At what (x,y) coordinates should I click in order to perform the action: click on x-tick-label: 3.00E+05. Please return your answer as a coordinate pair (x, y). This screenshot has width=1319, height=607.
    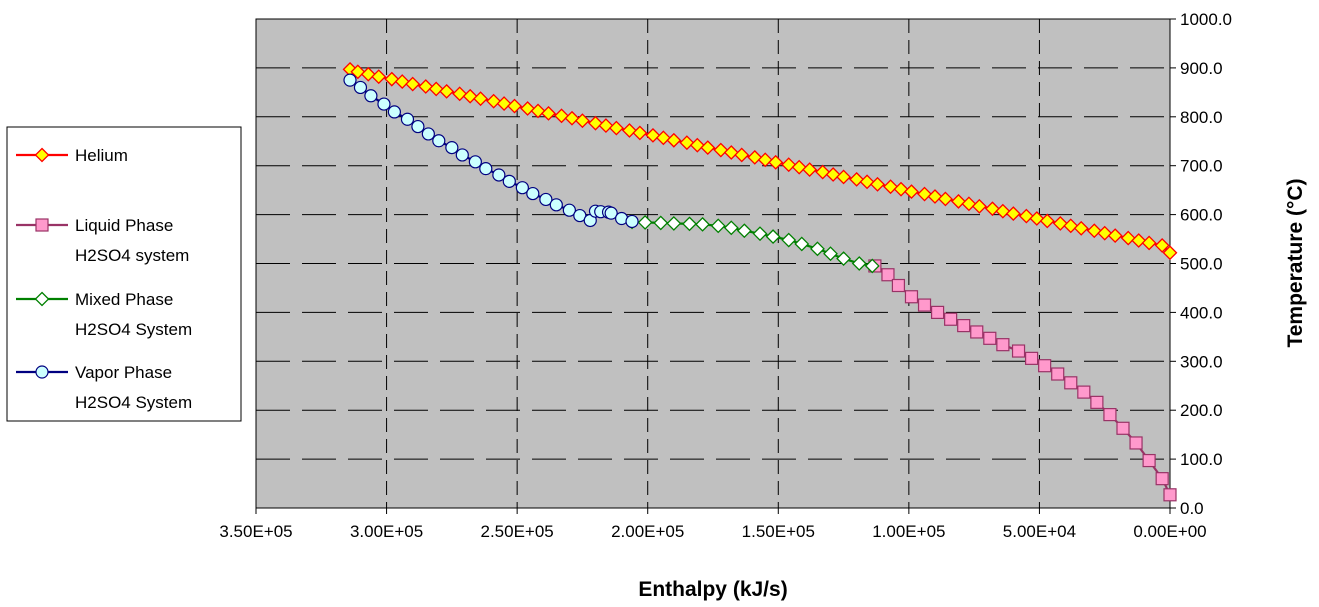
    Looking at the image, I should click on (386, 531).